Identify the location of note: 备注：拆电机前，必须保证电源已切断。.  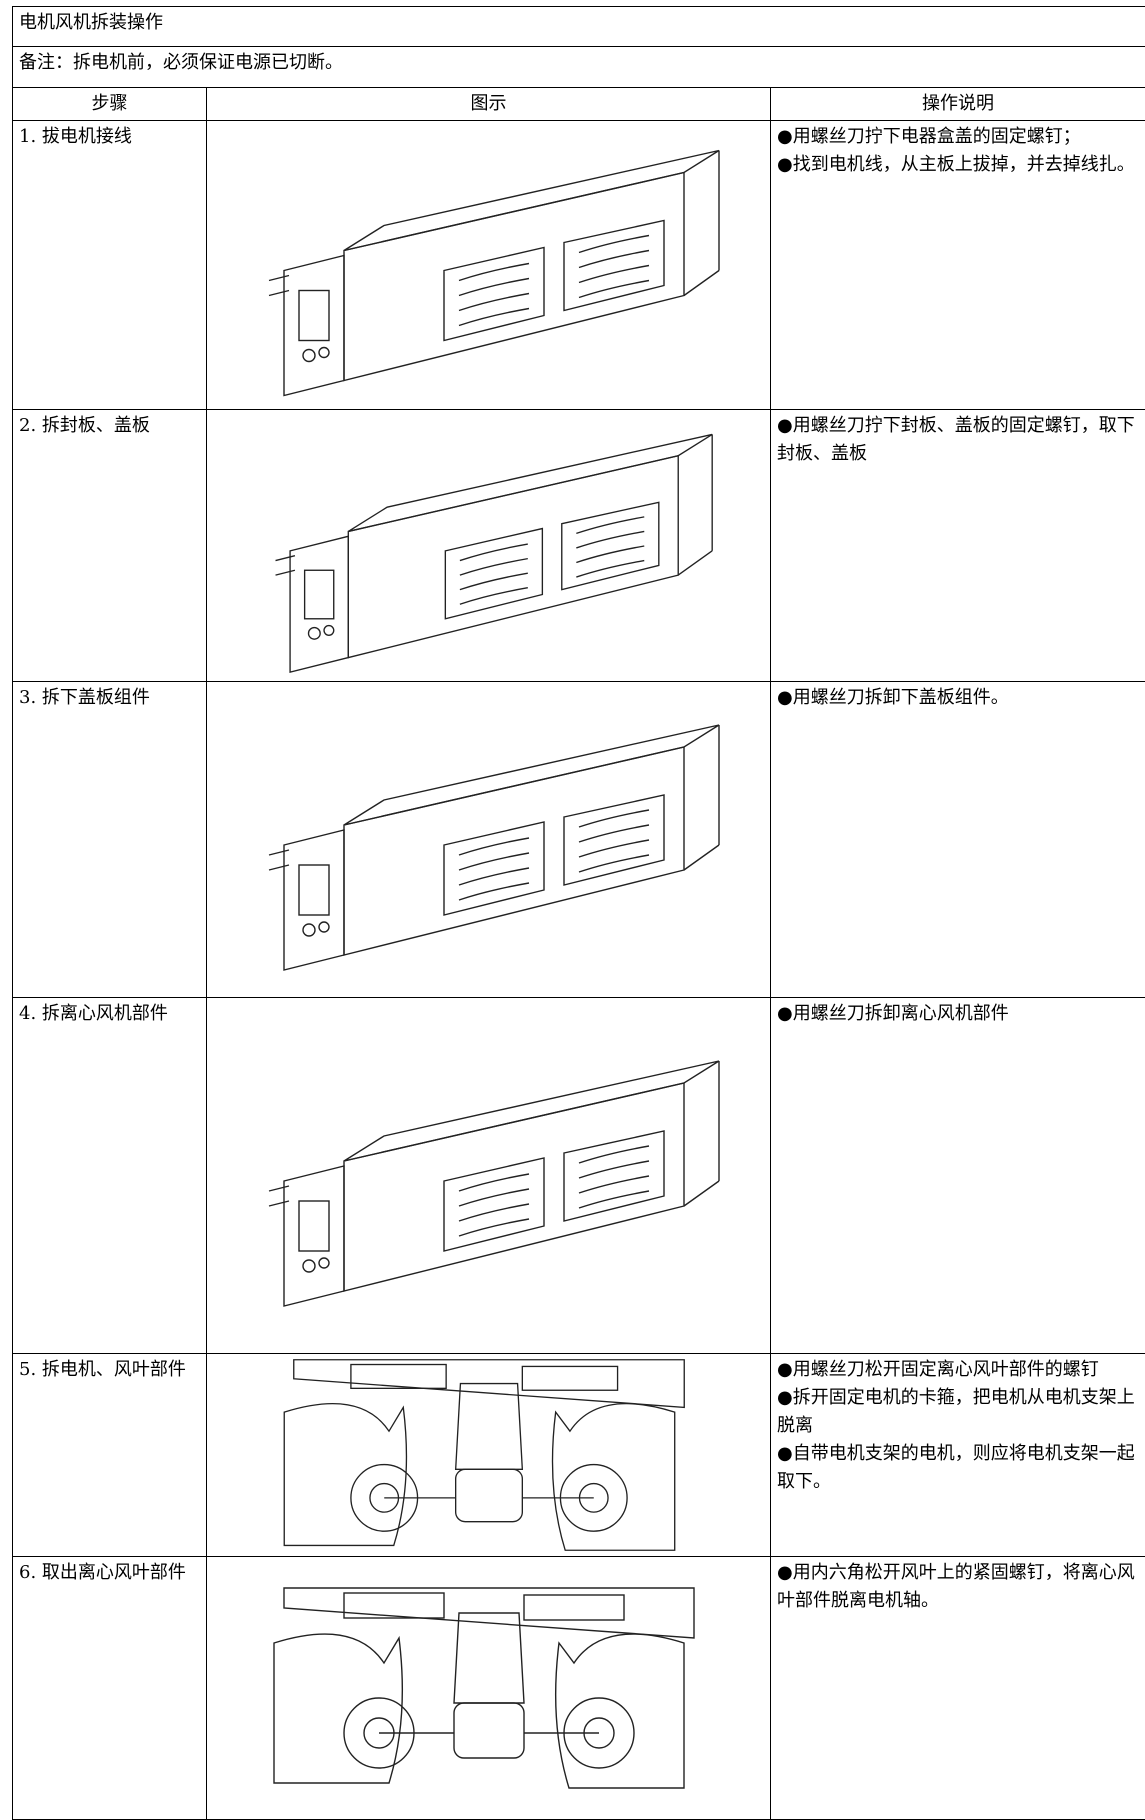
(579, 67).